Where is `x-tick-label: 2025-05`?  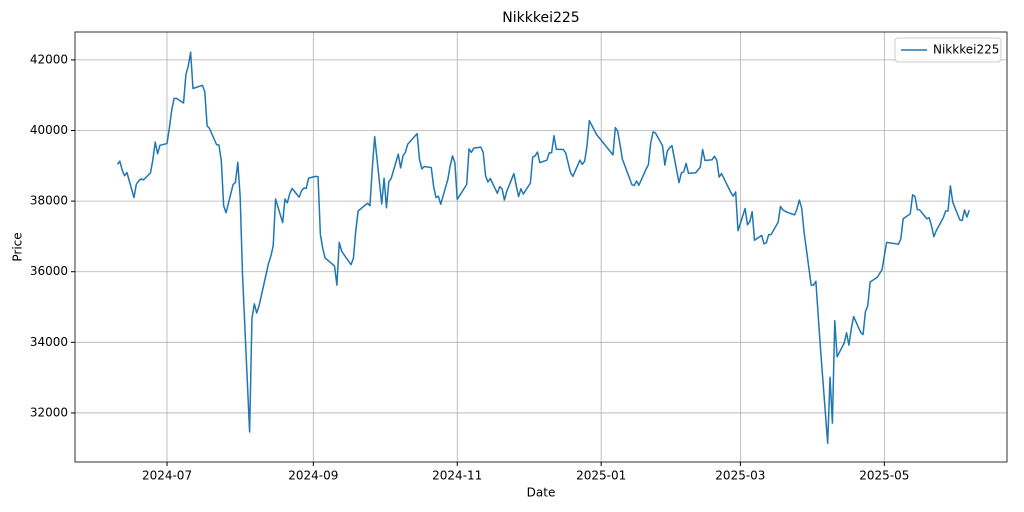
x-tick-label: 2025-05 is located at coordinates (884, 476).